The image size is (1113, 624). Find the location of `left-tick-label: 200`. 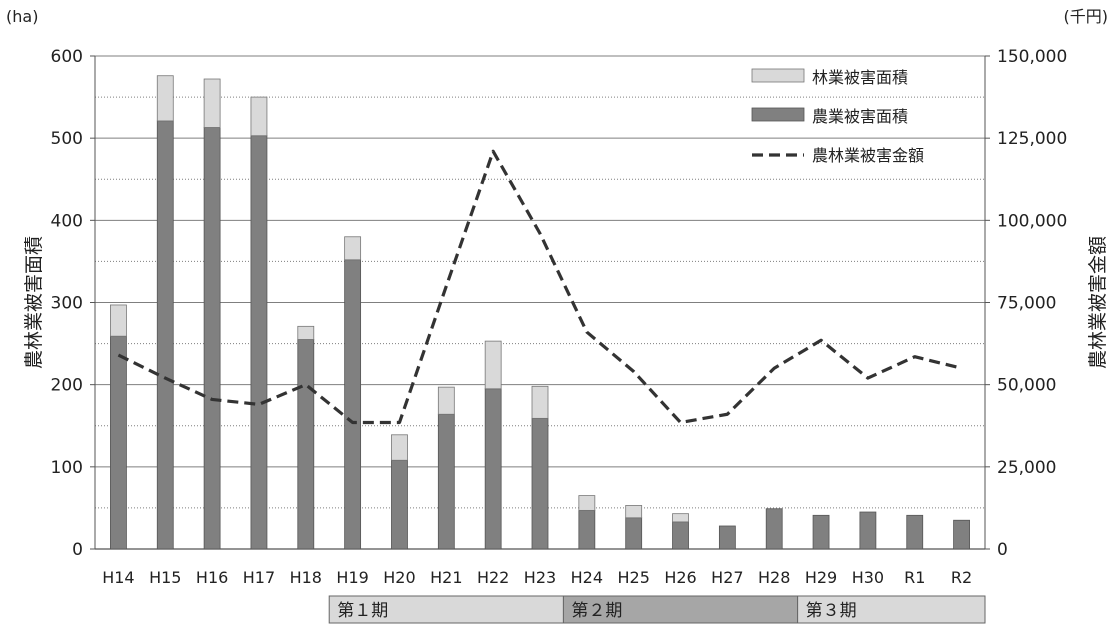

left-tick-label: 200 is located at coordinates (67, 386).